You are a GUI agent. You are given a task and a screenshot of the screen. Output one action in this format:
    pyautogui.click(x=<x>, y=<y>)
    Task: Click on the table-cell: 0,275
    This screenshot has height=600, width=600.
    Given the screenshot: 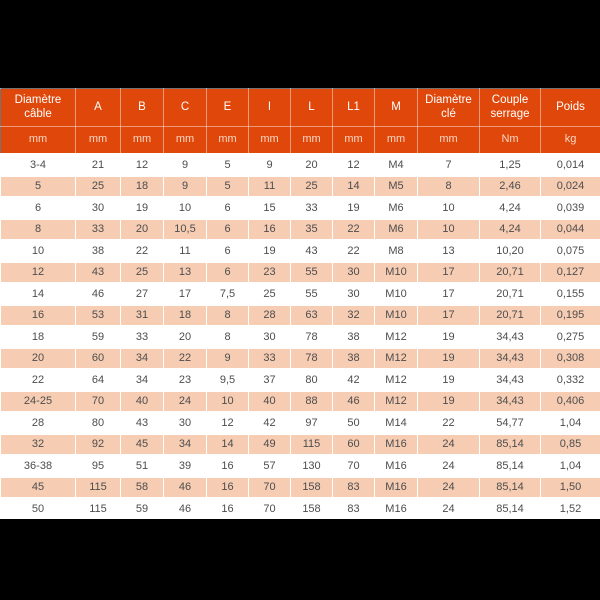 What is the action you would take?
    pyautogui.click(x=570, y=336)
    